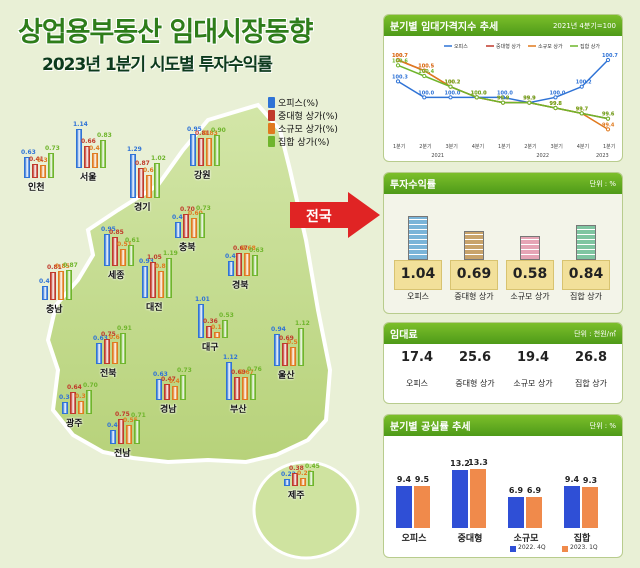 The width and height of the screenshot is (640, 568). Describe the element at coordinates (202, 176) in the screenshot. I see `region-label: 강원` at that location.